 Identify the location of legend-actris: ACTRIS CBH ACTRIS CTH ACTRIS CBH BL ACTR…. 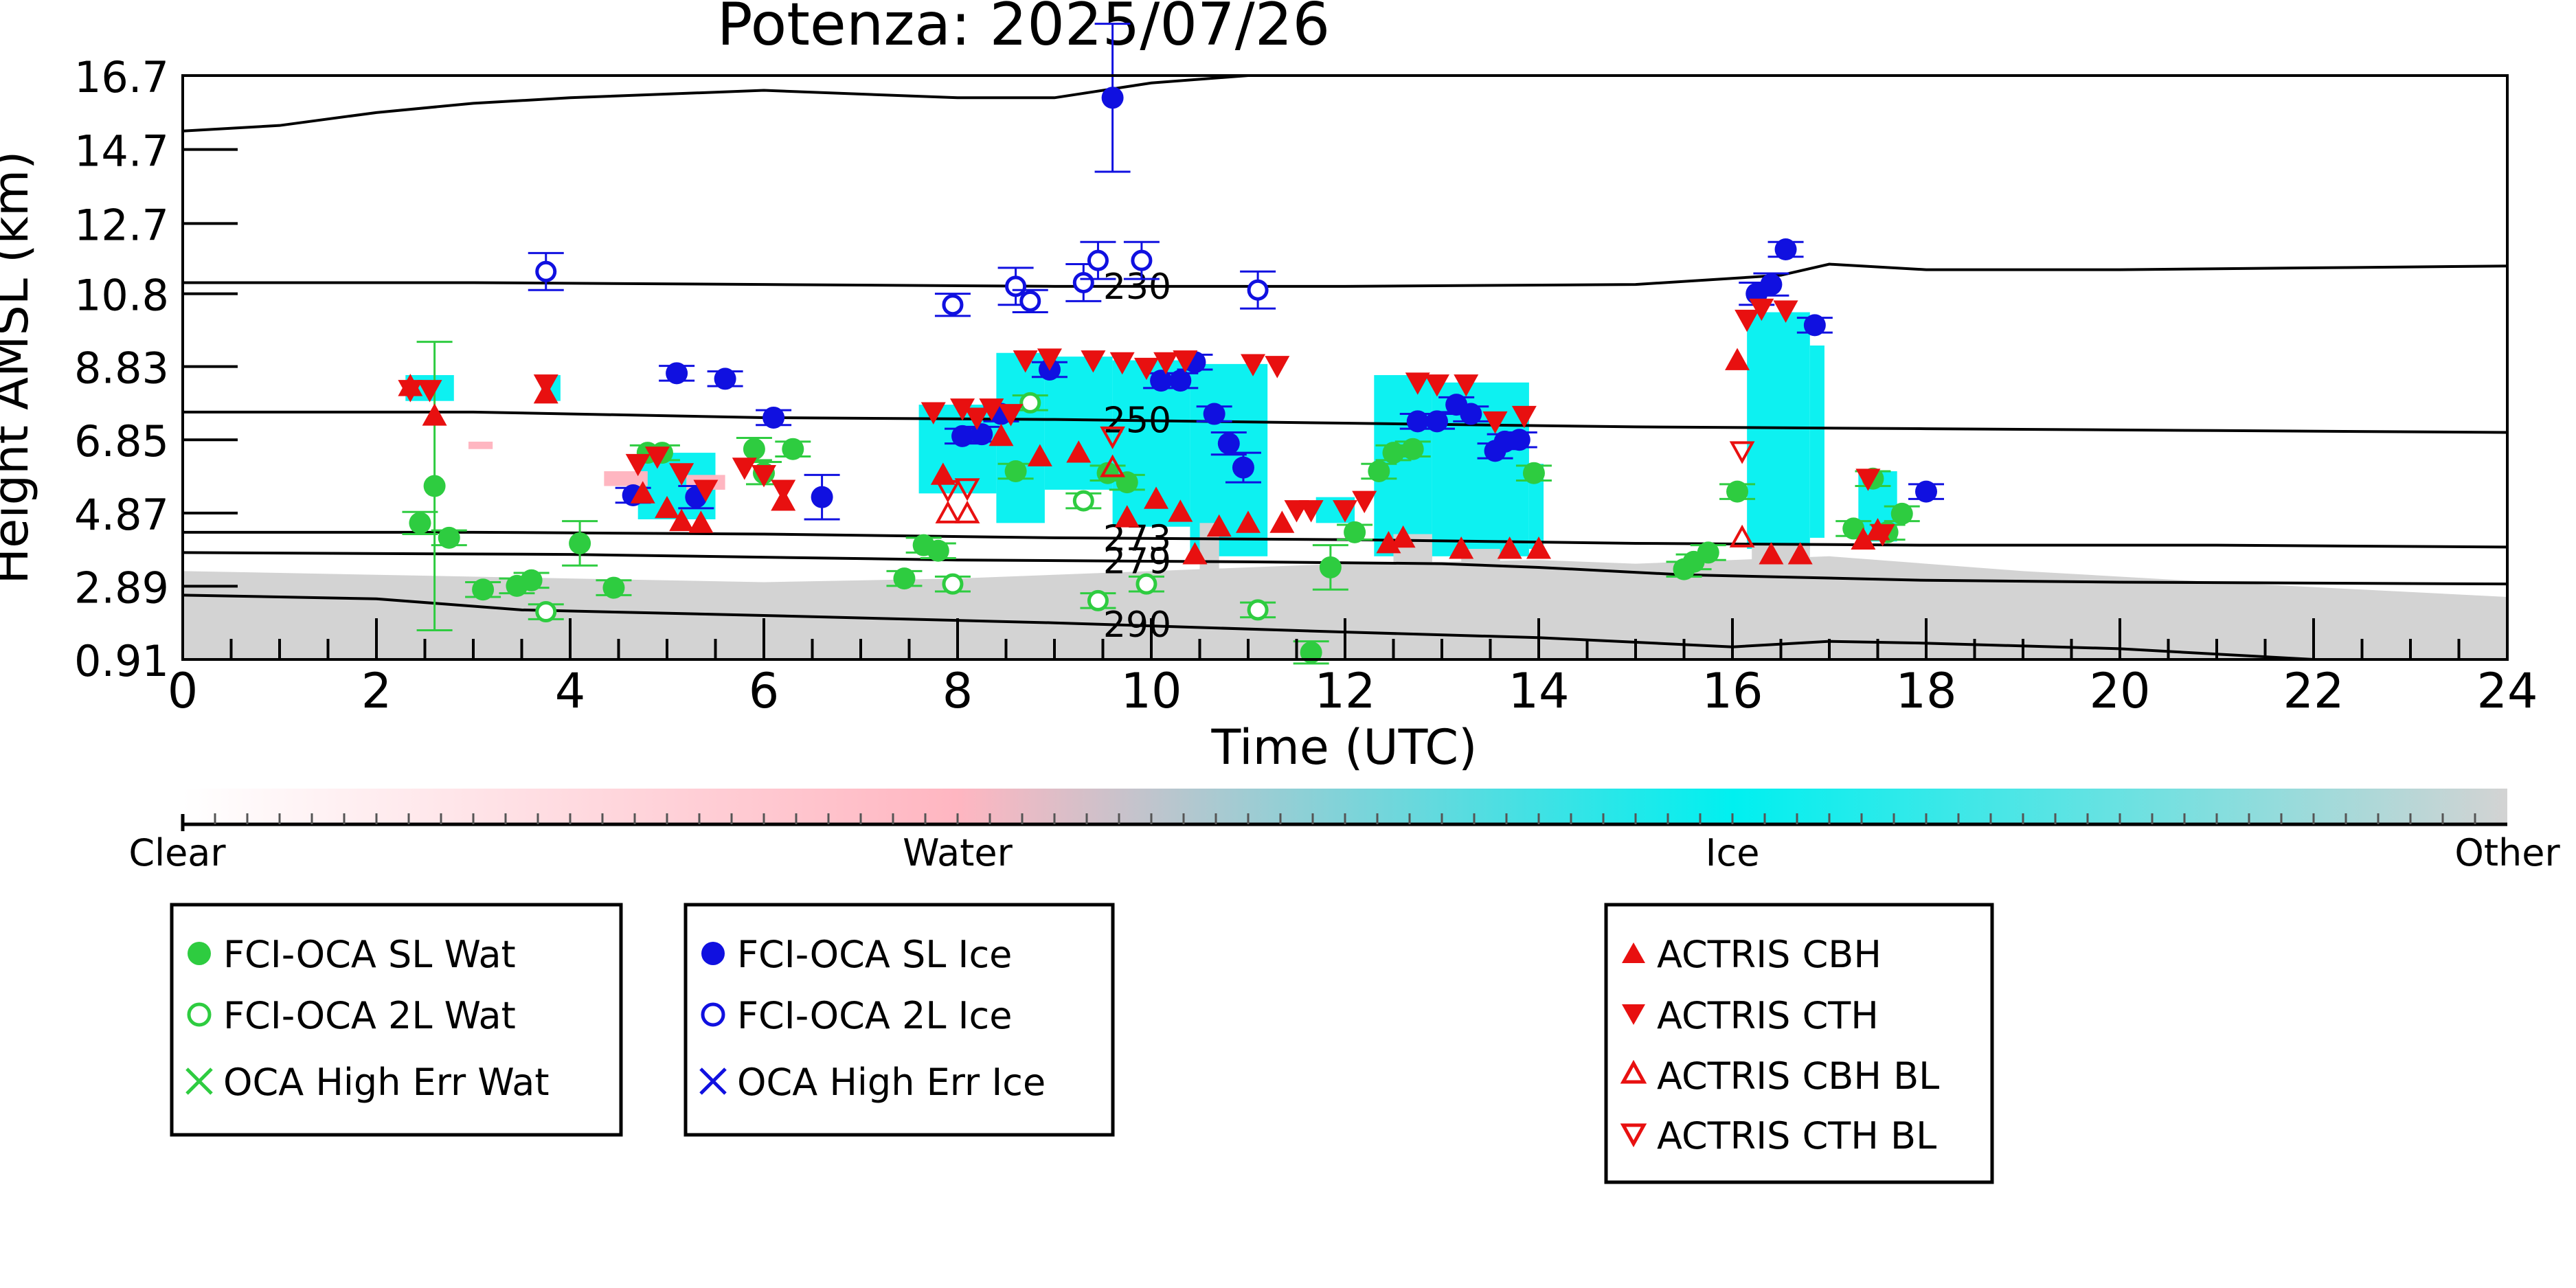
(1799, 1043).